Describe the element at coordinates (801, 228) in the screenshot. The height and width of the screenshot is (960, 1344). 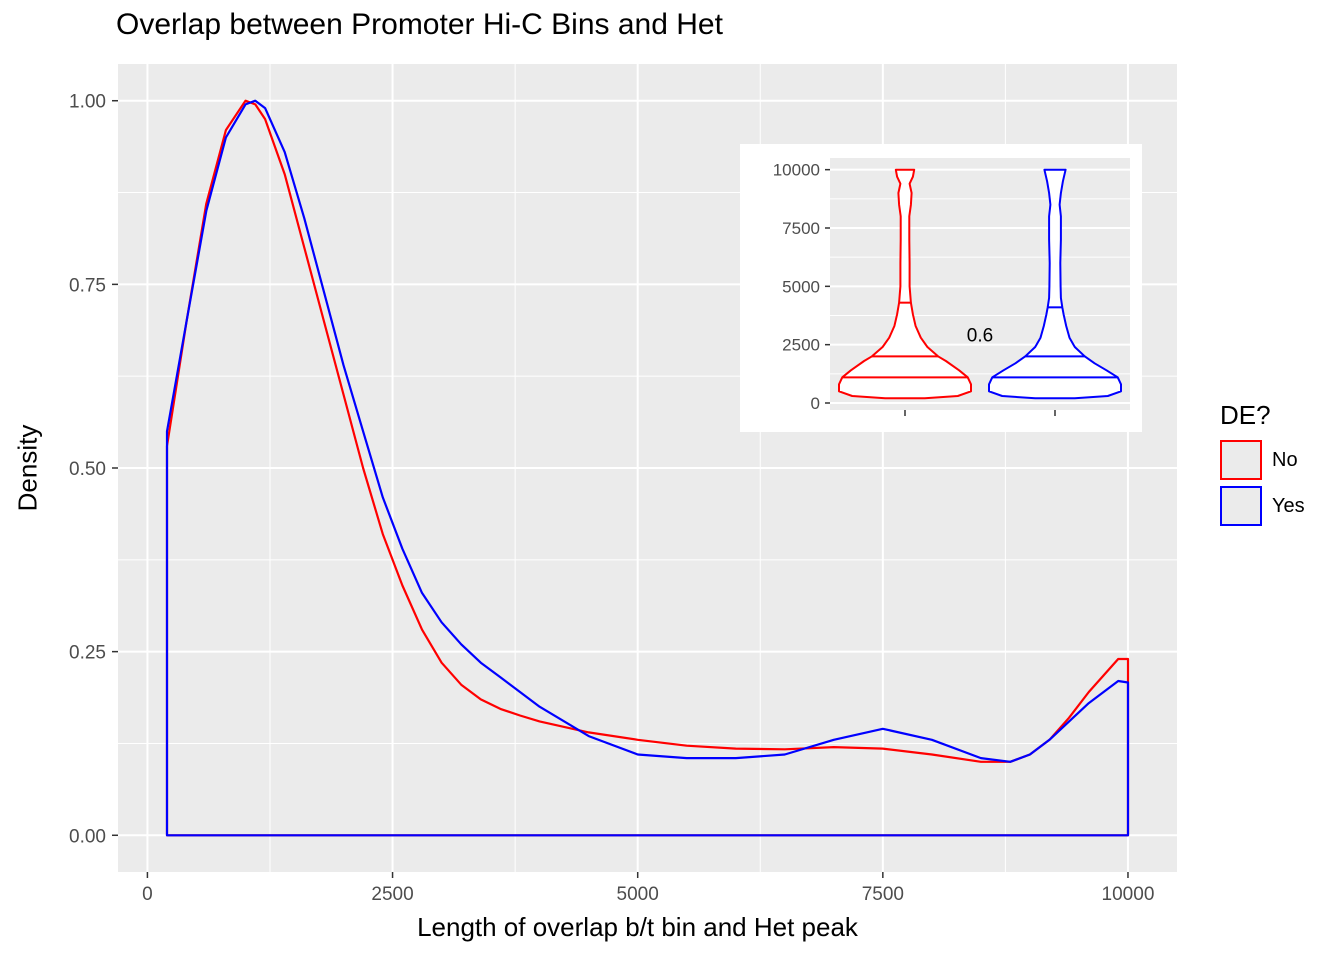
I see `inset-y-tick-label: 7500` at that location.